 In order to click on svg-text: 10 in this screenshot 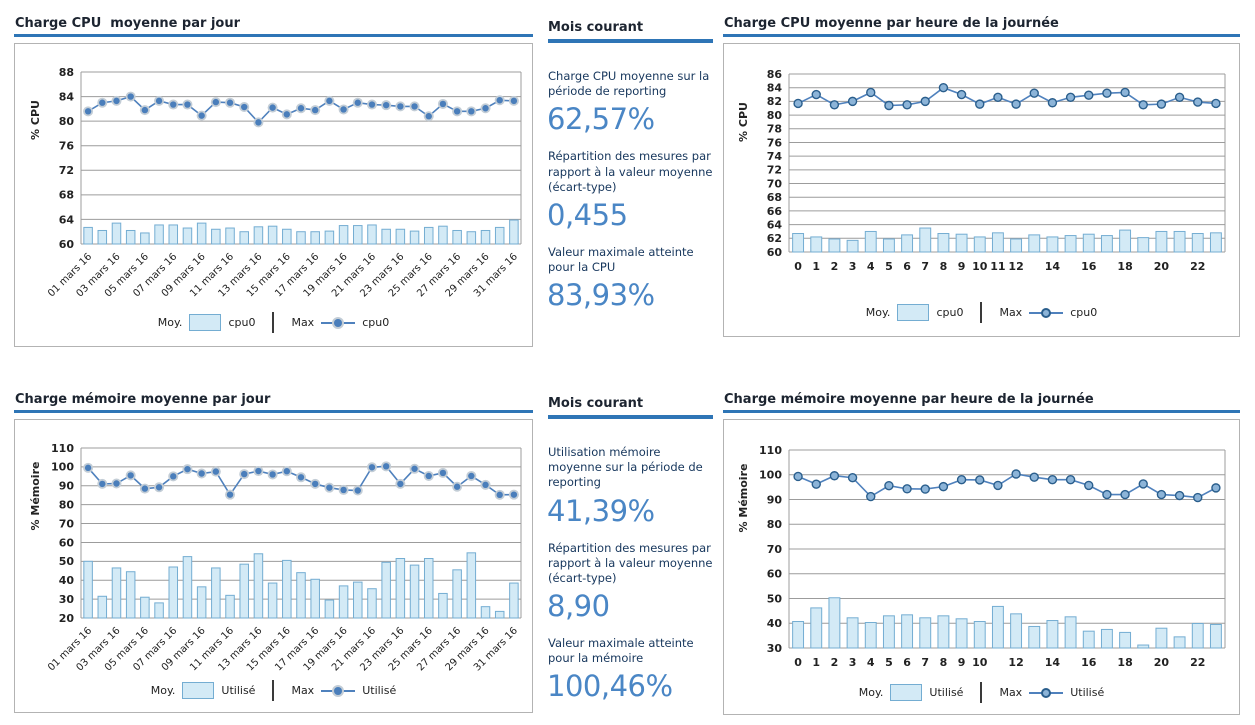, I will do `click(980, 662)`.